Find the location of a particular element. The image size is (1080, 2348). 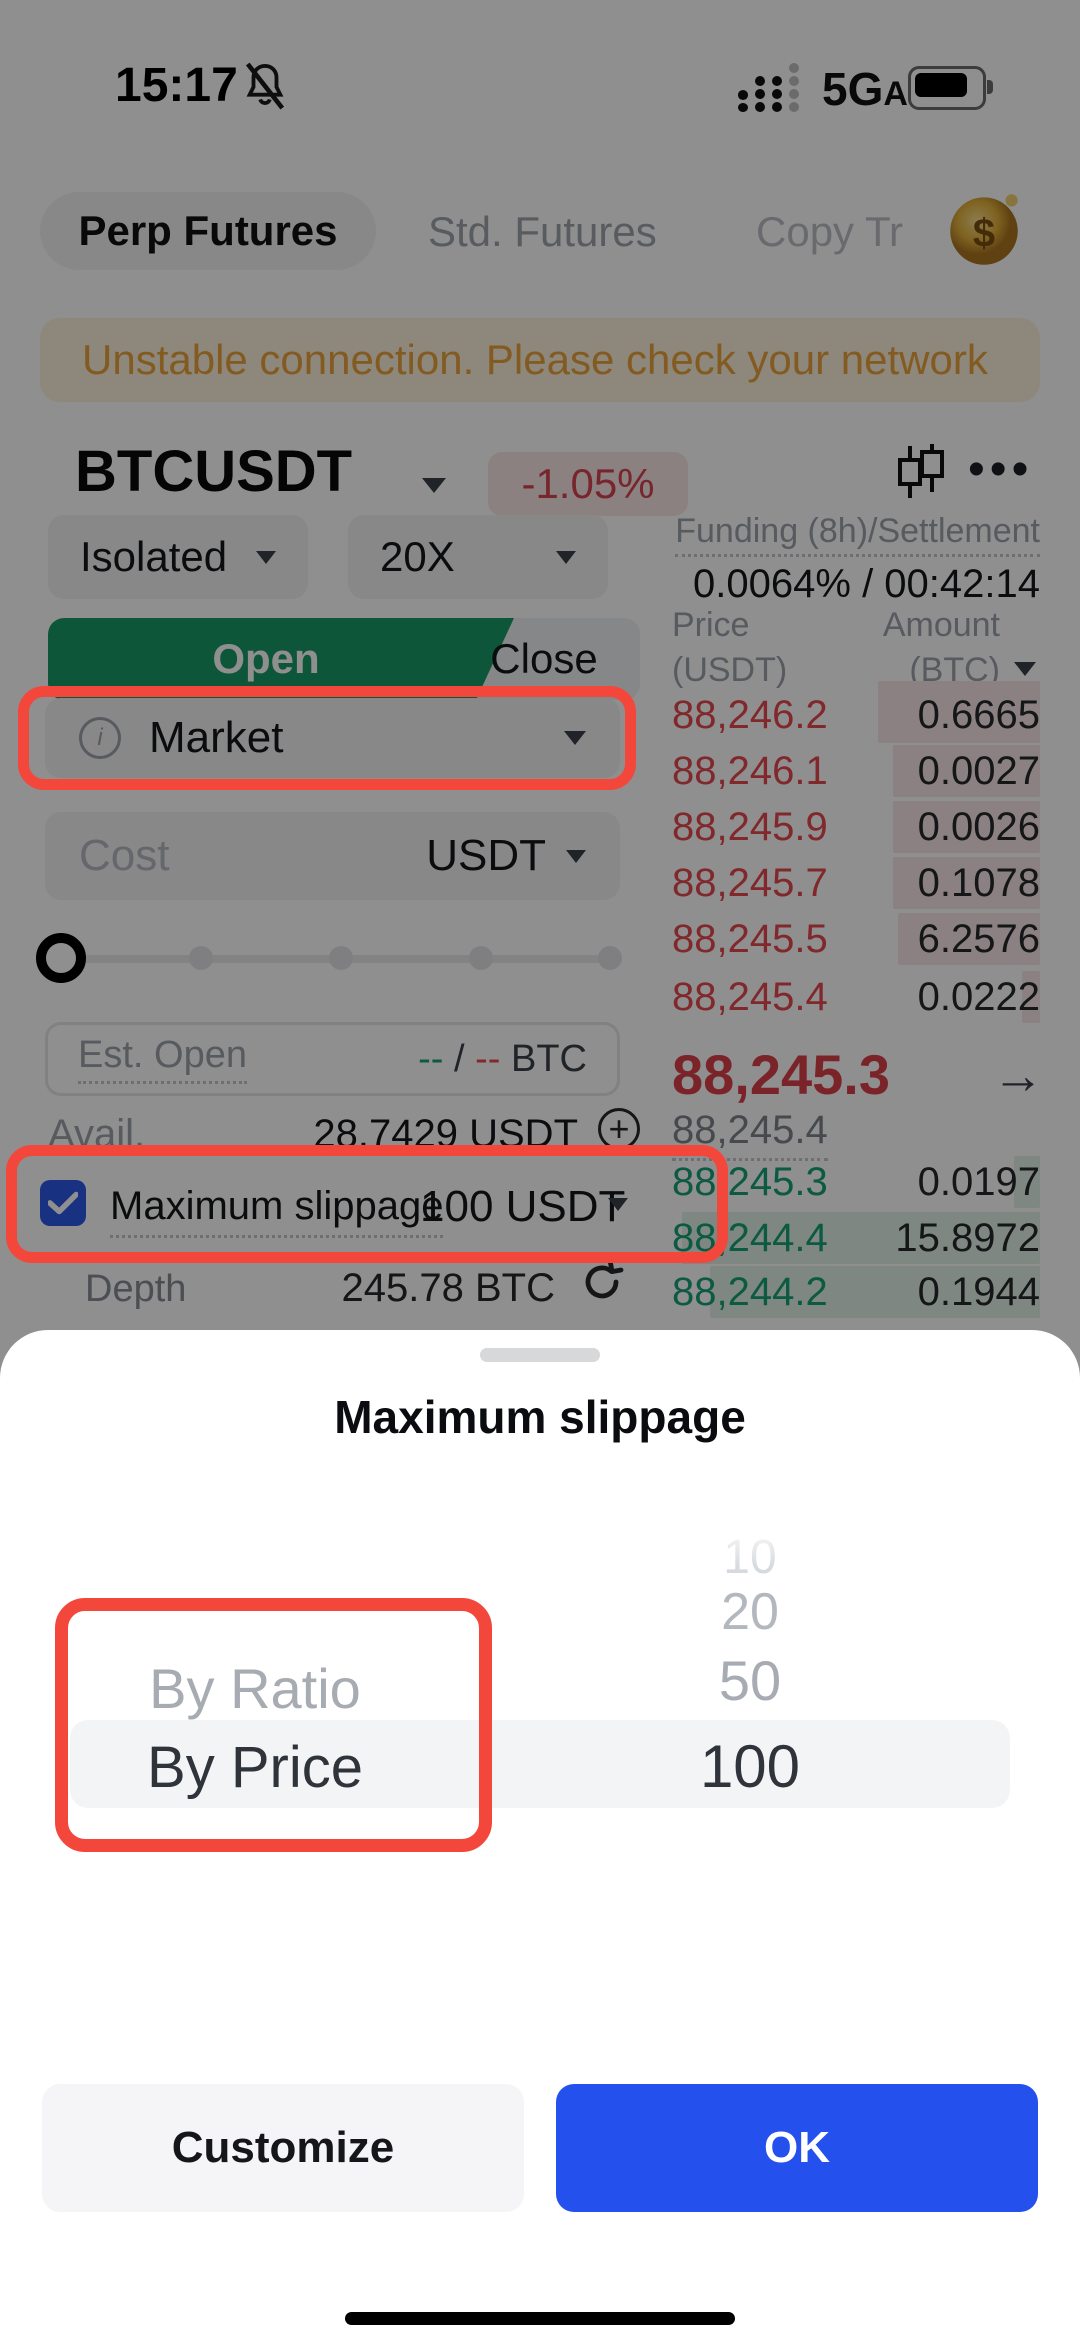

customize-button: Customize is located at coordinates (283, 2148).